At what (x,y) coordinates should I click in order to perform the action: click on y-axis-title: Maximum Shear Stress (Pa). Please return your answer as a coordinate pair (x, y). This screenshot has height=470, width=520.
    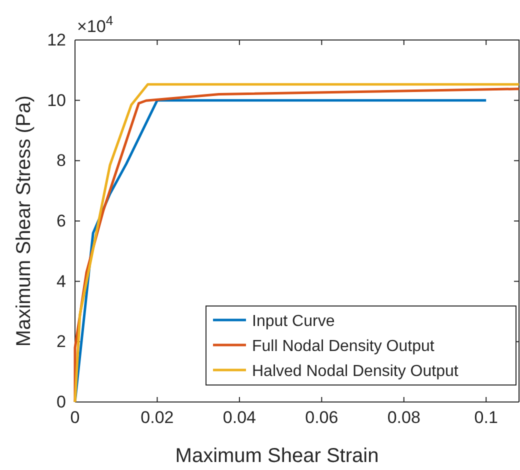
    Looking at the image, I should click on (24, 221).